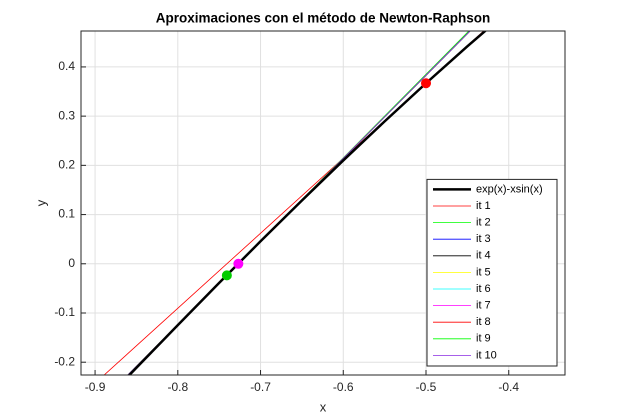 Image resolution: width=624 pixels, height=420 pixels. Describe the element at coordinates (71, 263) in the screenshot. I see `y-tick-label: 0` at that location.